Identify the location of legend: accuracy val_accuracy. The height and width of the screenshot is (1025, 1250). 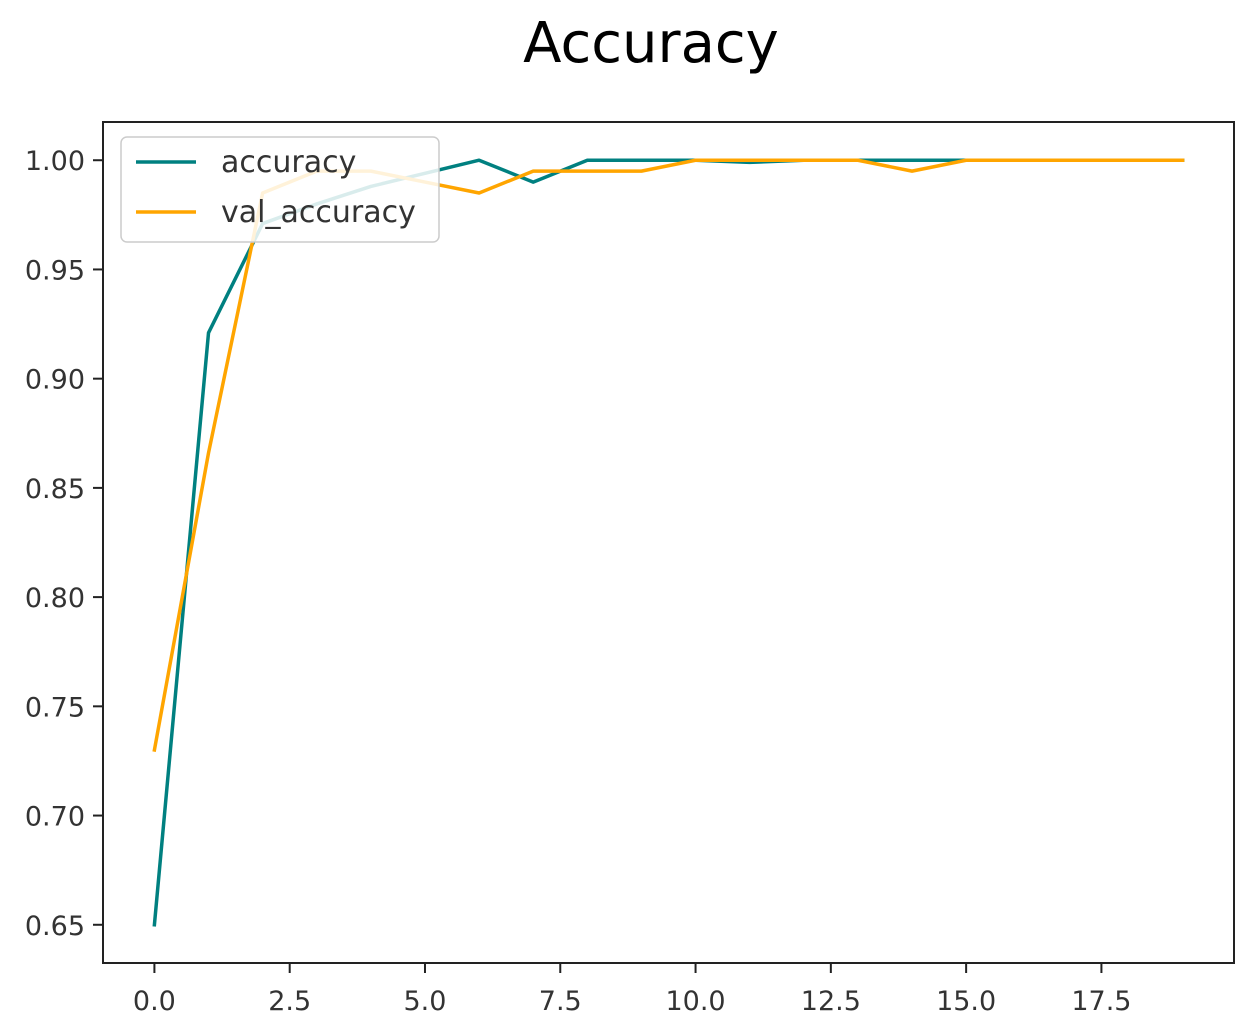
(280, 189).